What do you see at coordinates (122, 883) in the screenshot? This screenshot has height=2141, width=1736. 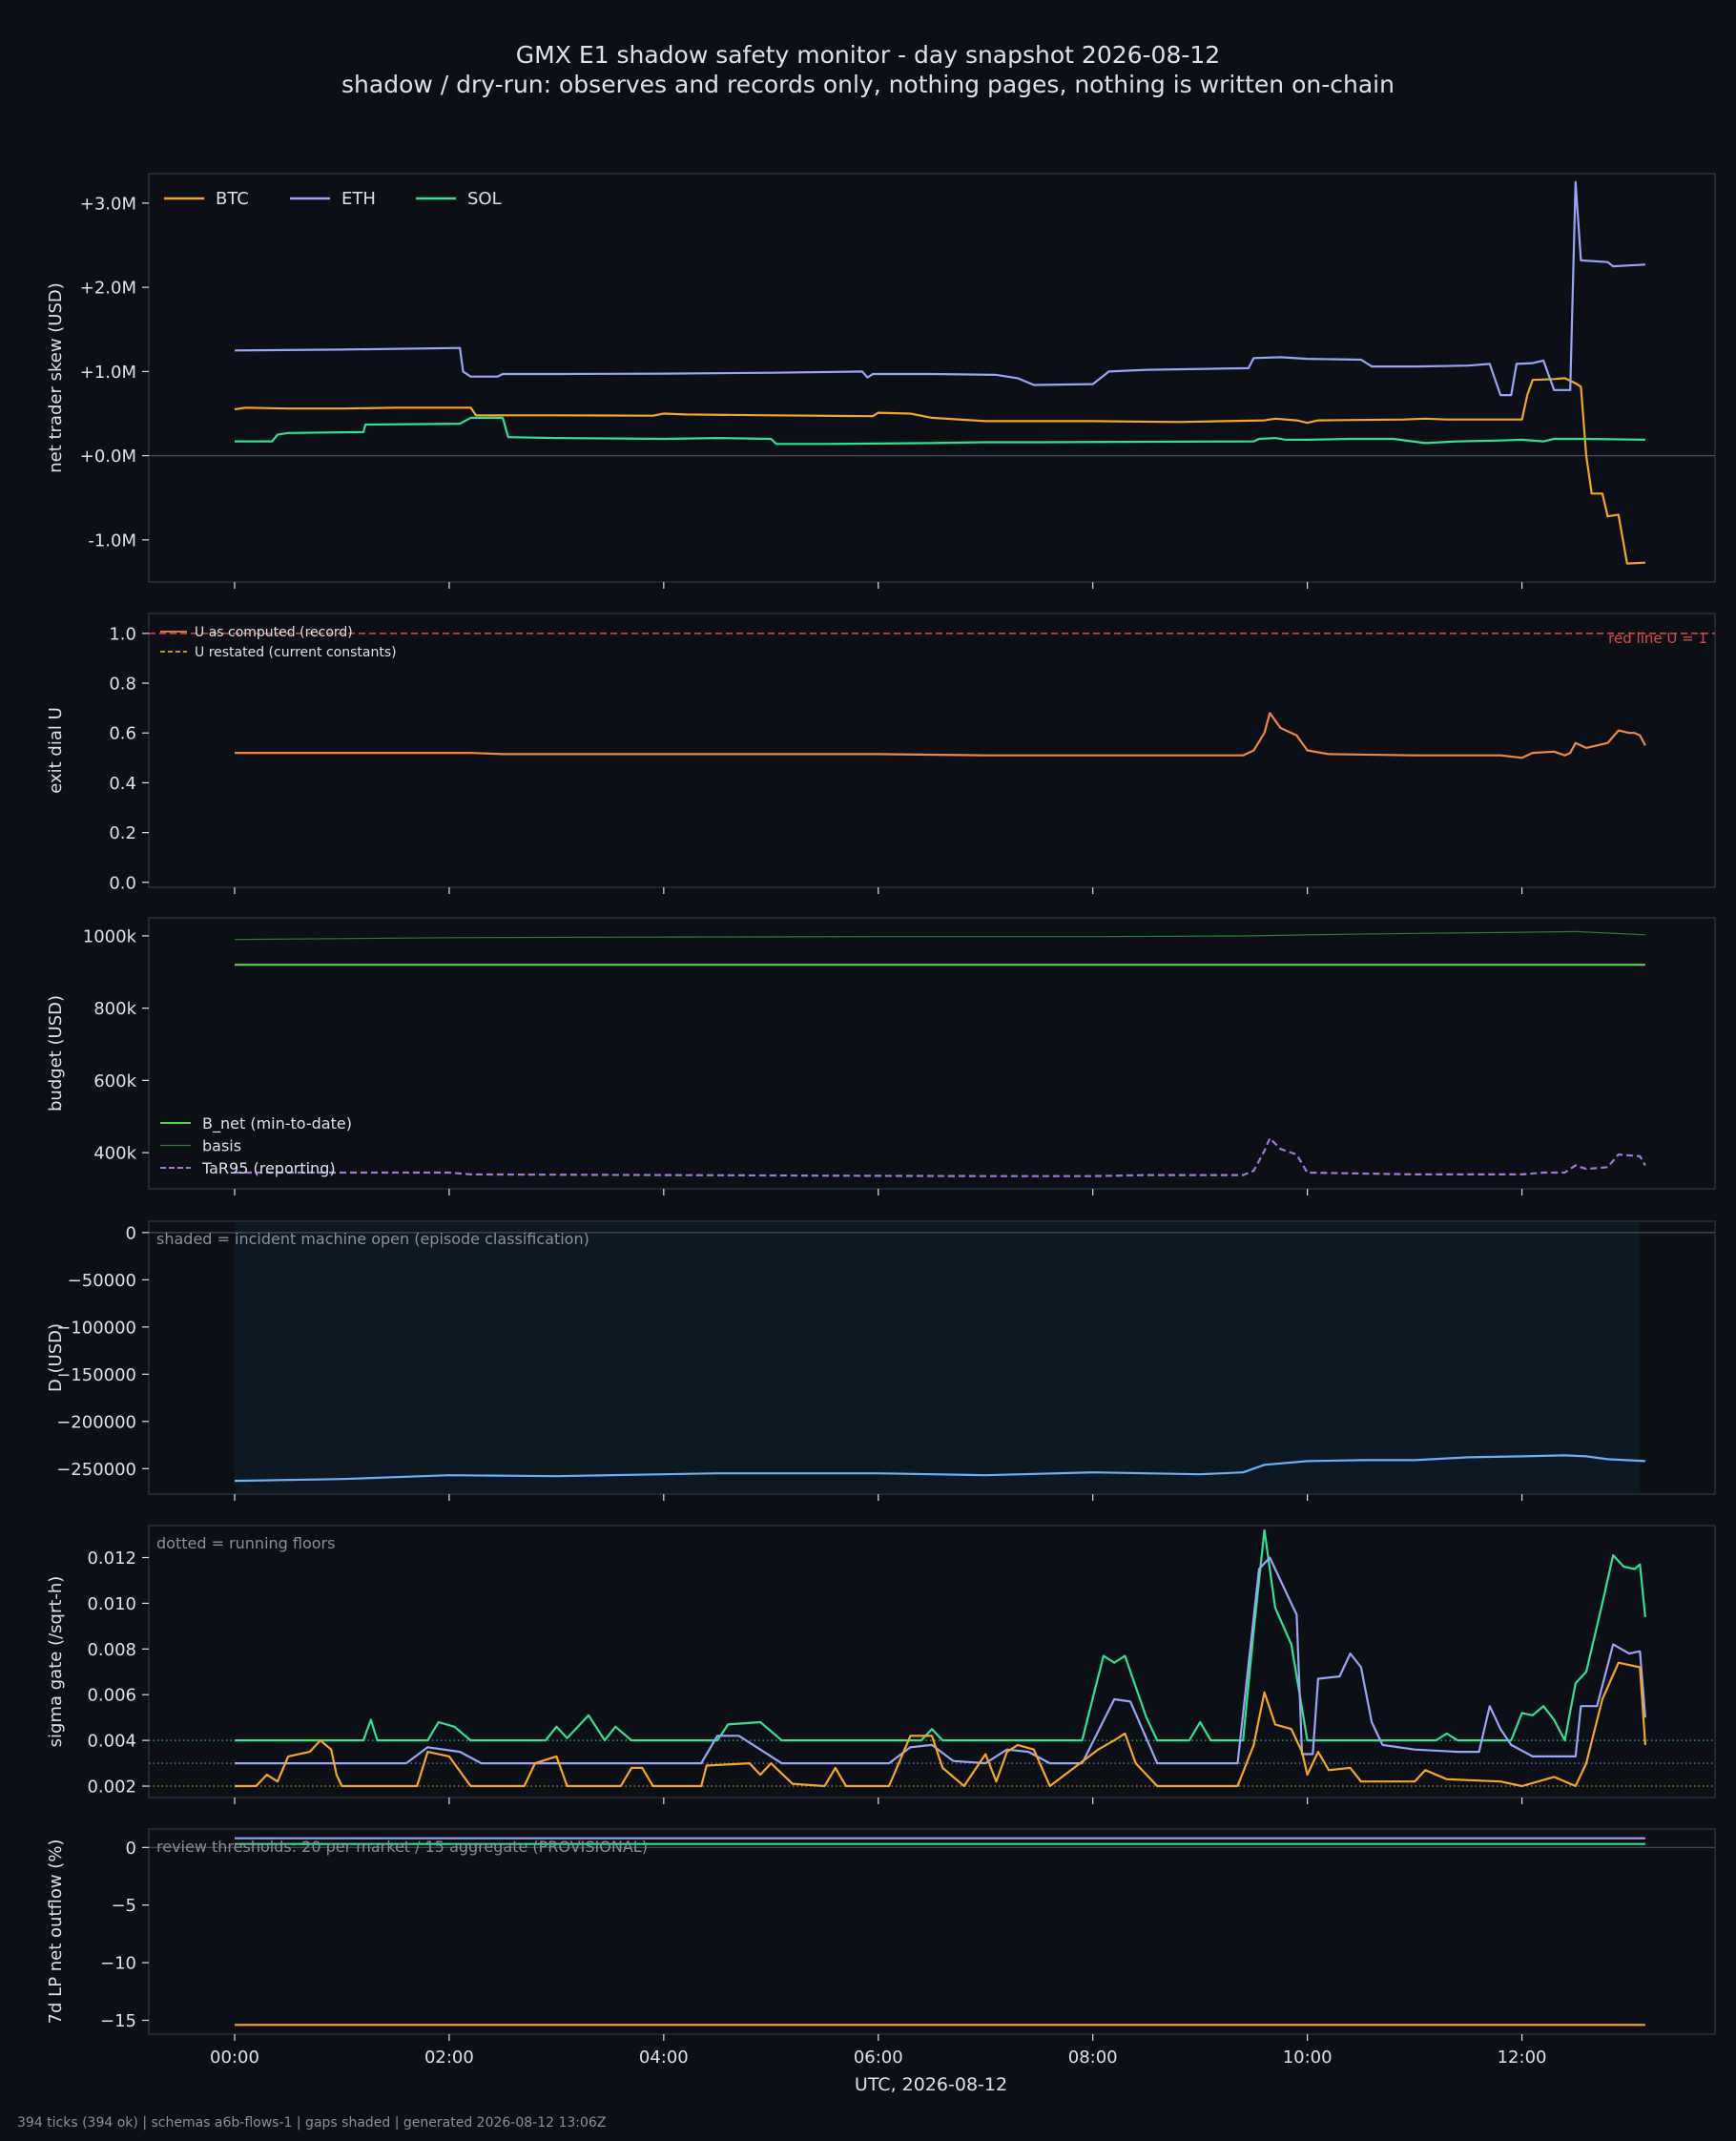 I see `y-tick-label: 0.0` at bounding box center [122, 883].